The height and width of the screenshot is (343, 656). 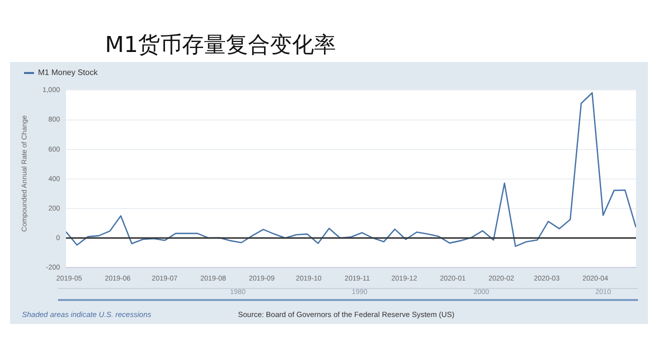 I want to click on legend-label: M1 Money Stock, so click(x=68, y=72).